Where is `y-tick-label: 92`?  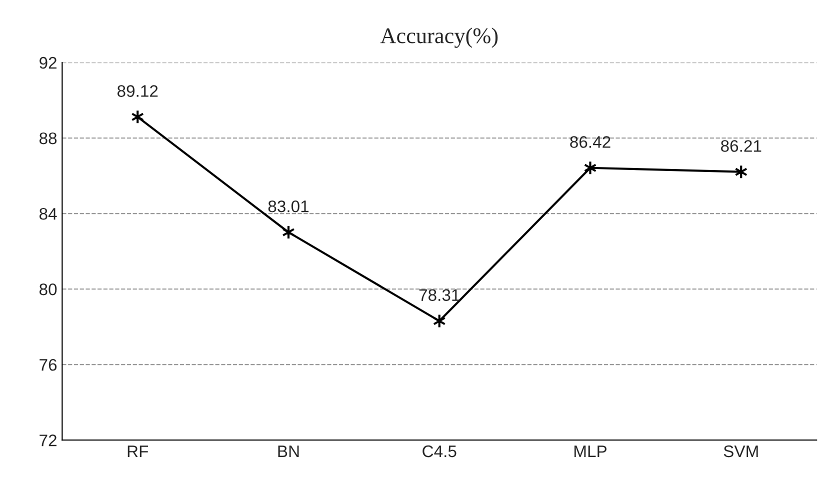 y-tick-label: 92 is located at coordinates (48, 62).